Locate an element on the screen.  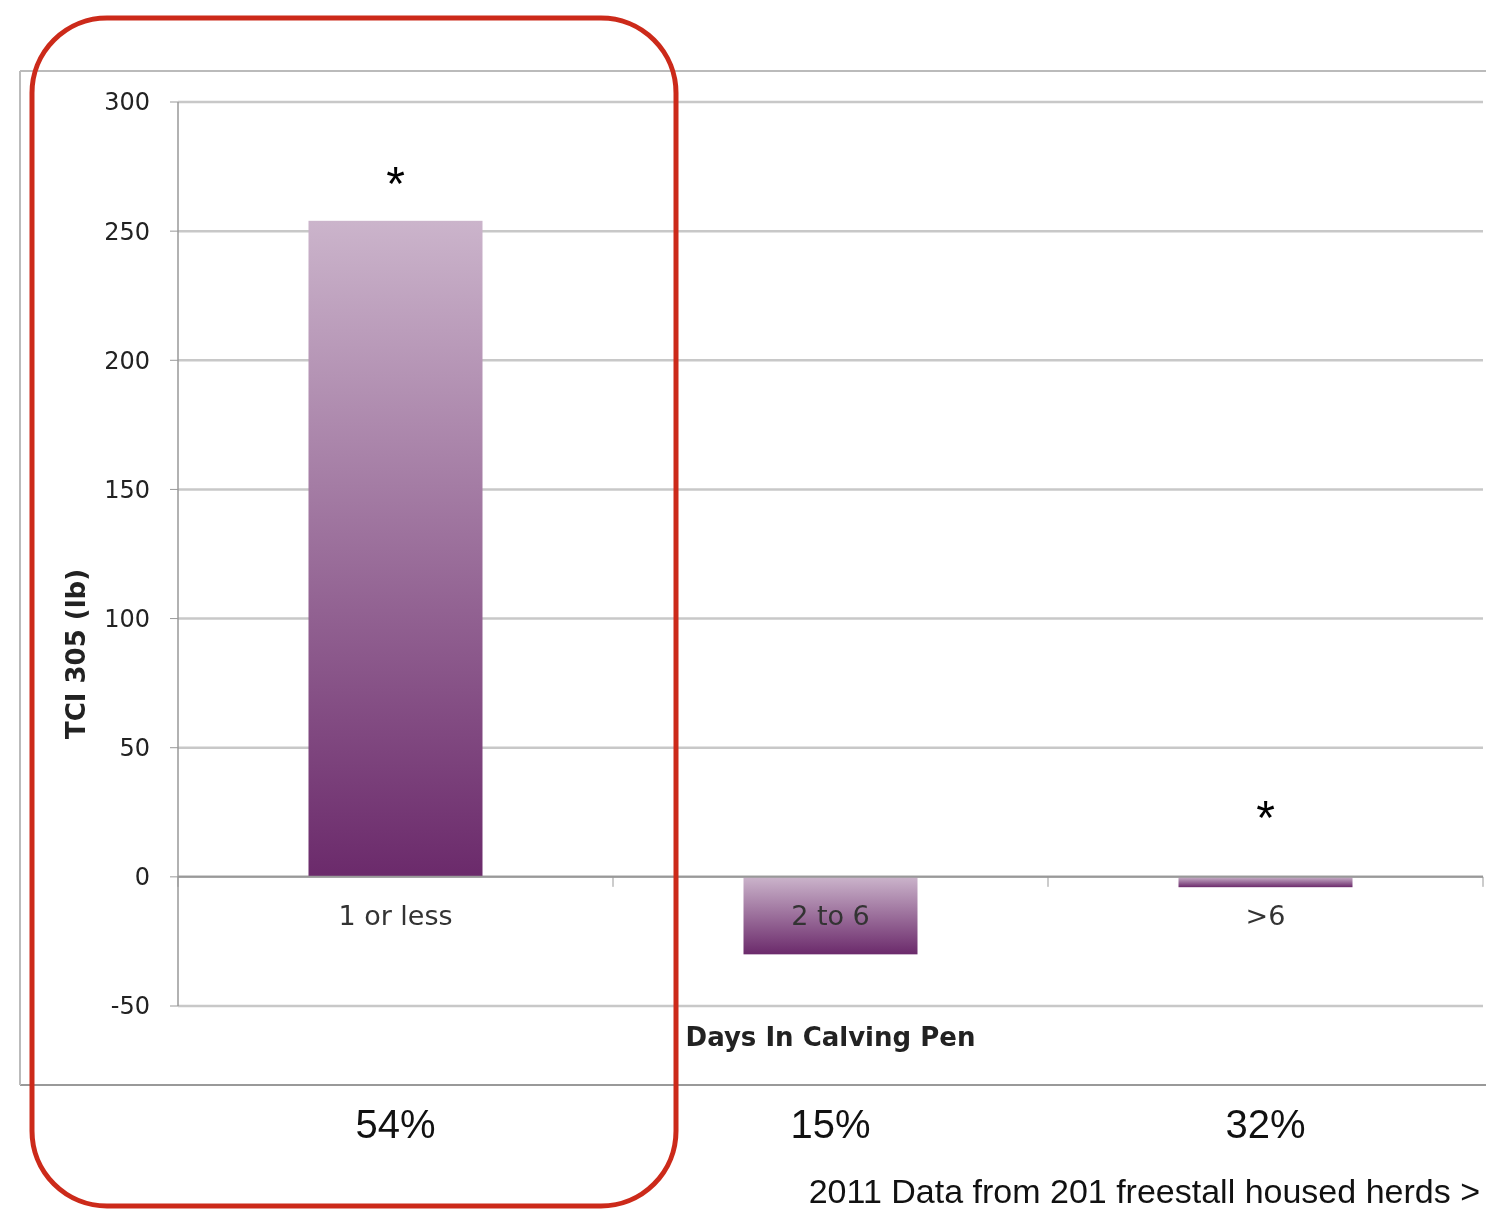
x-axis-title: Days In Calving Pen is located at coordinates (830, 1037).